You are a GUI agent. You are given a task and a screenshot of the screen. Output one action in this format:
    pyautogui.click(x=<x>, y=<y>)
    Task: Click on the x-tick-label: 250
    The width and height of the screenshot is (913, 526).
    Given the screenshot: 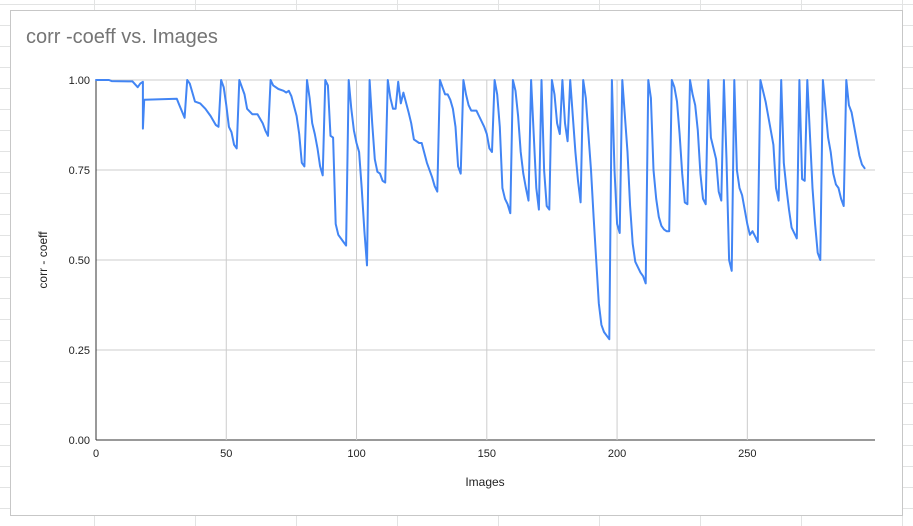 What is the action you would take?
    pyautogui.click(x=747, y=454)
    